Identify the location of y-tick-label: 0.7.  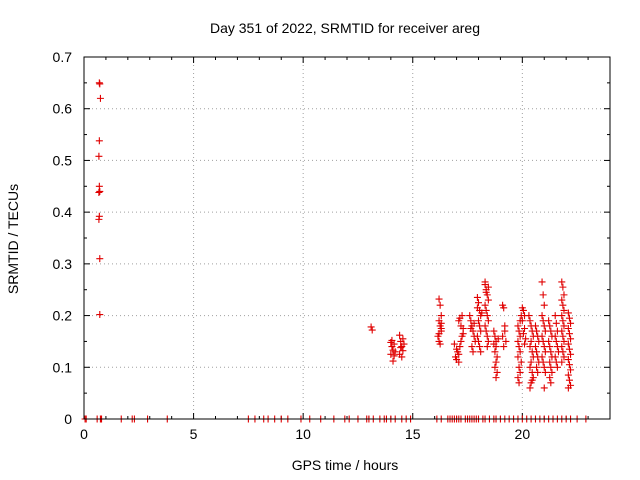
(63, 57).